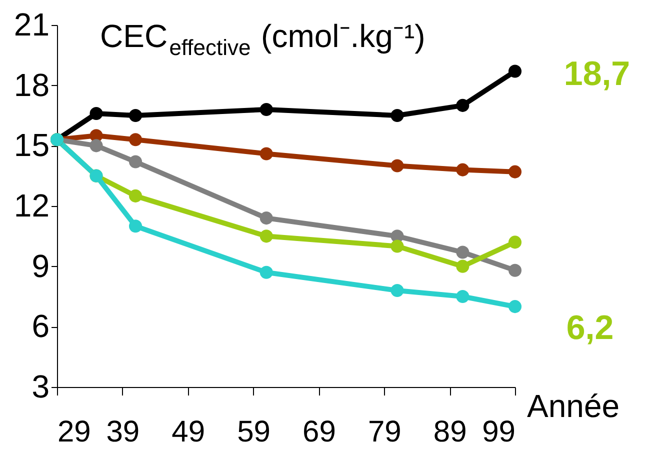 This screenshot has width=662, height=462. Describe the element at coordinates (41, 266) in the screenshot. I see `y-tick-label: 9` at that location.